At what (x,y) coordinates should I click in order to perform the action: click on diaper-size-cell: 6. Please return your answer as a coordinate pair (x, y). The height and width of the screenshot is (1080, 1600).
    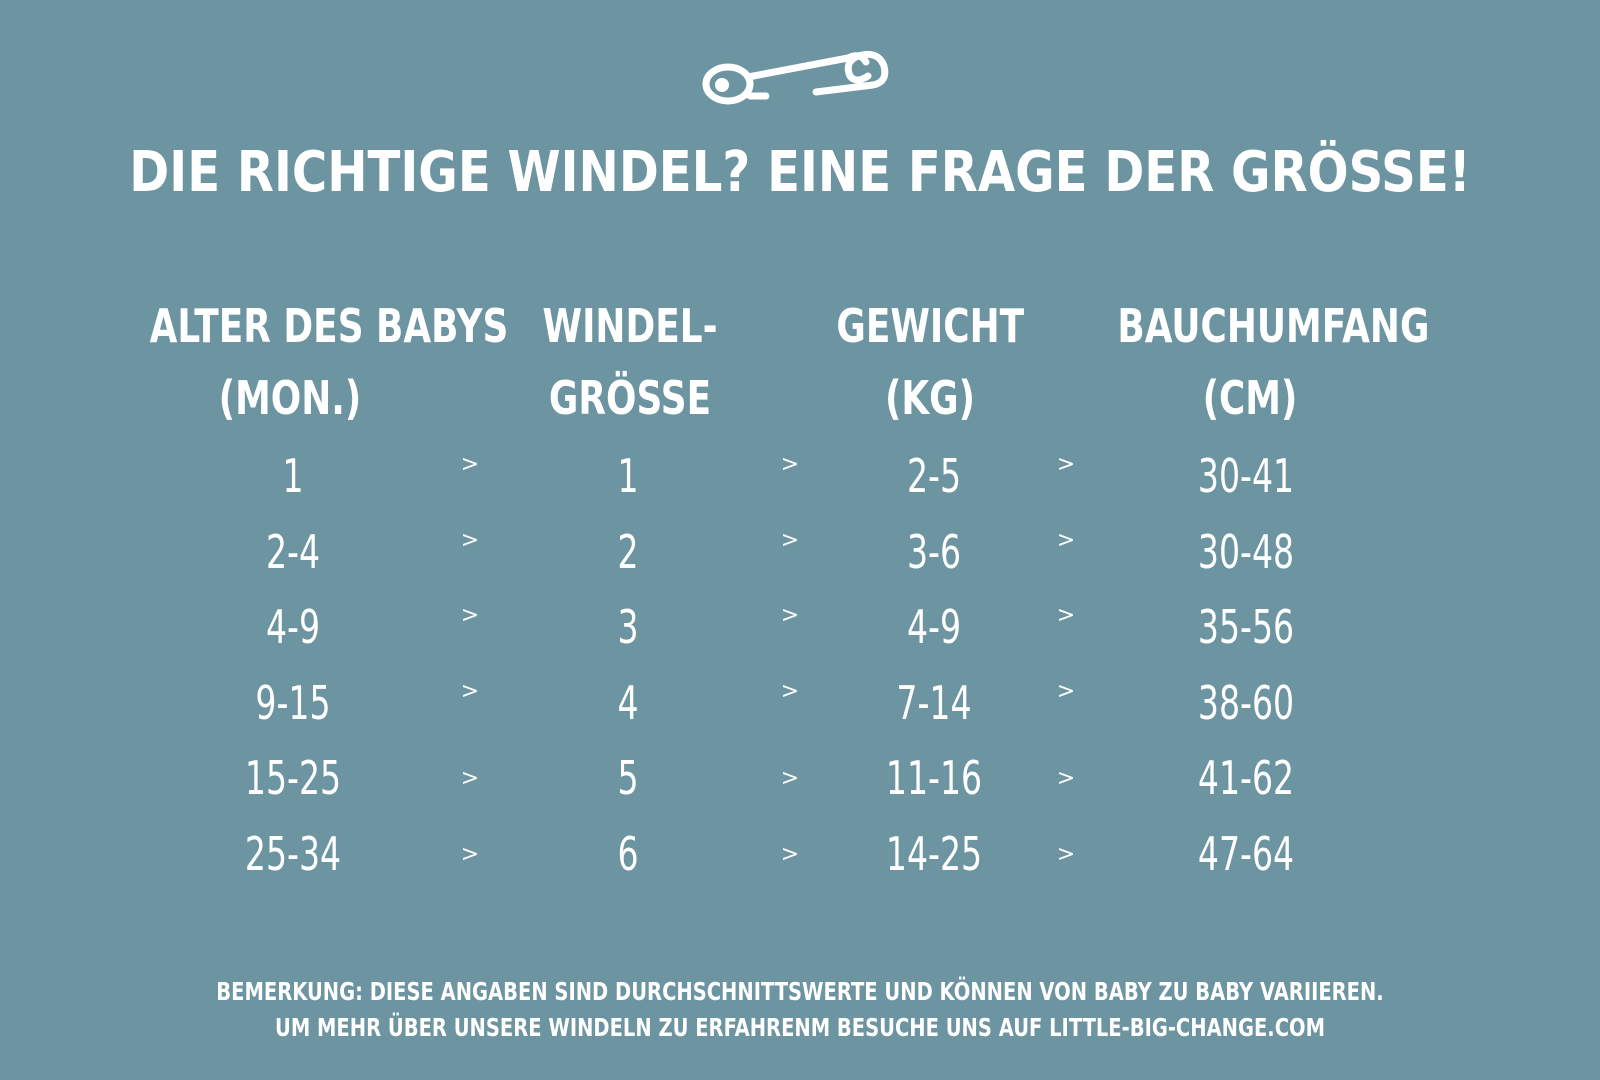
    Looking at the image, I should click on (628, 853).